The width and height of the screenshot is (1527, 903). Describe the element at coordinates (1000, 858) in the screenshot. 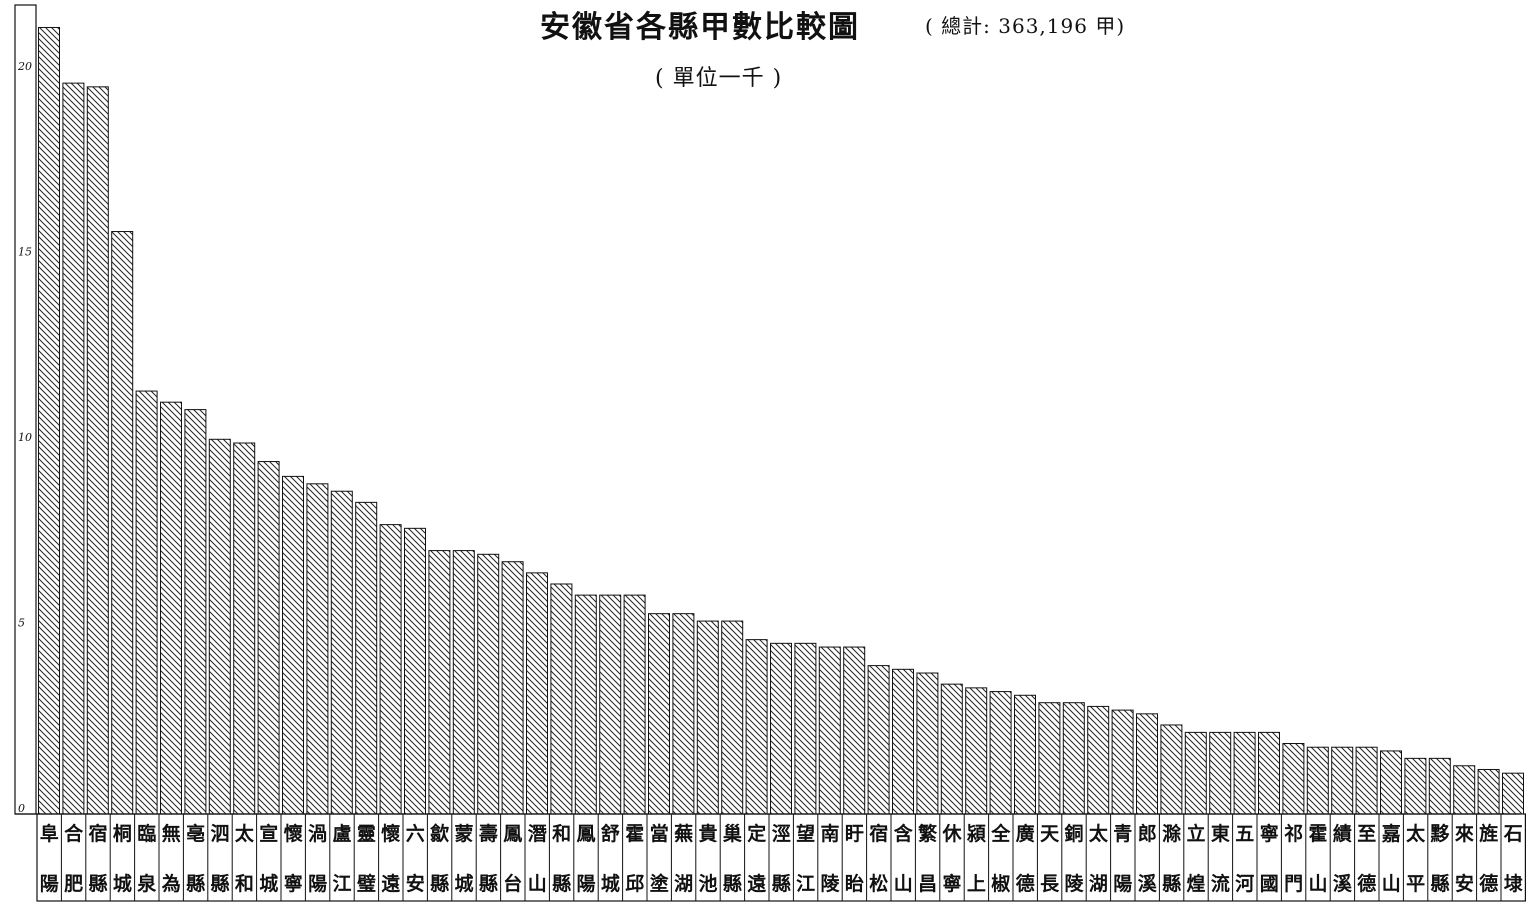

I see `category-label: 全椒` at that location.